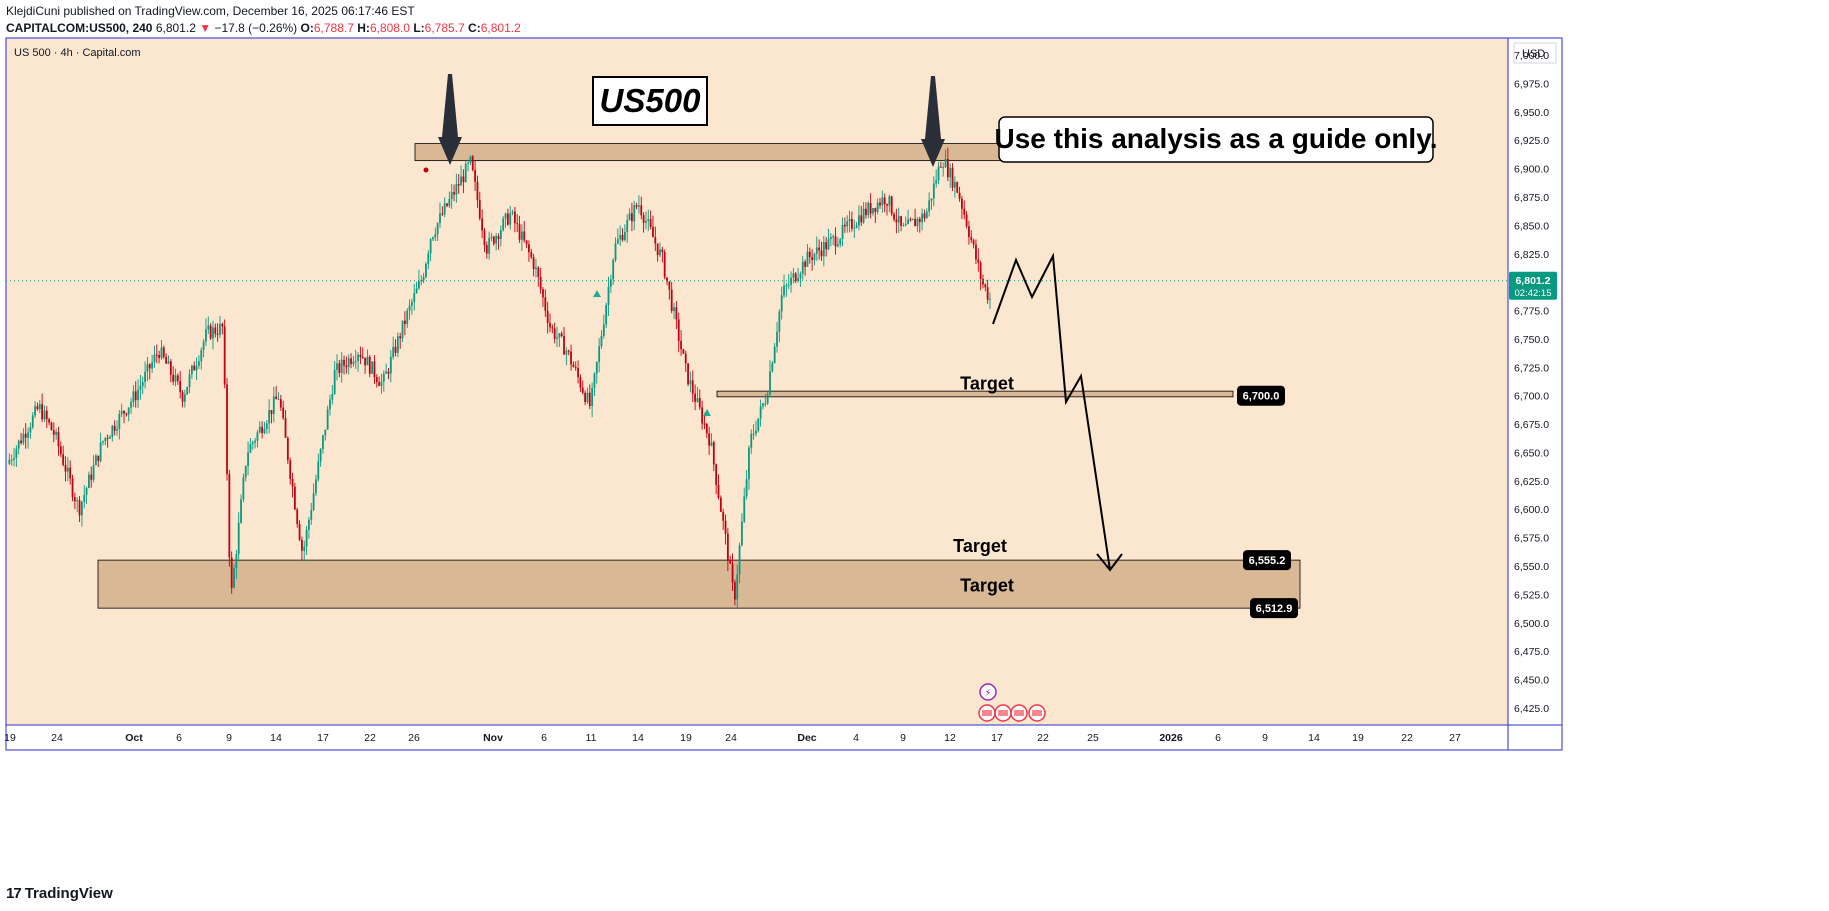  Describe the element at coordinates (1267, 561) in the screenshot. I see `target-2-top-price-label: 6,555.2` at that location.